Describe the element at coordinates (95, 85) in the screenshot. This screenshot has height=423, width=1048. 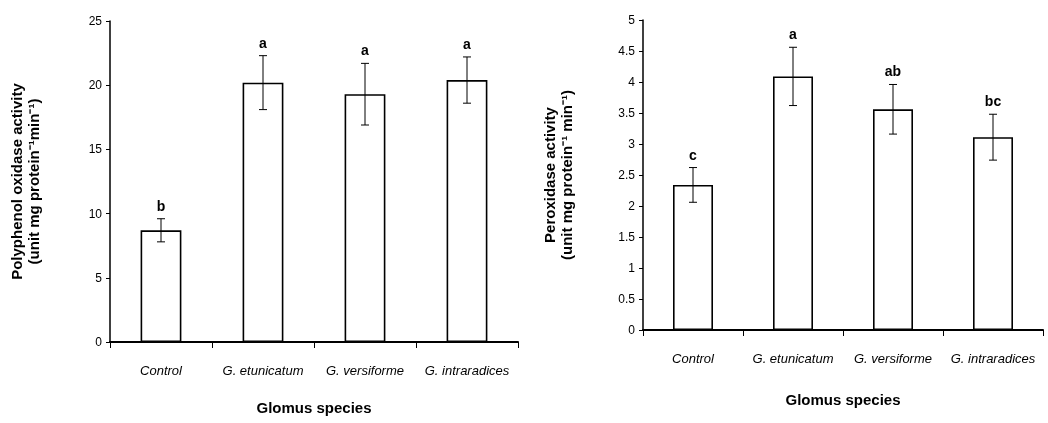
I see `y-tick-label: 20` at that location.